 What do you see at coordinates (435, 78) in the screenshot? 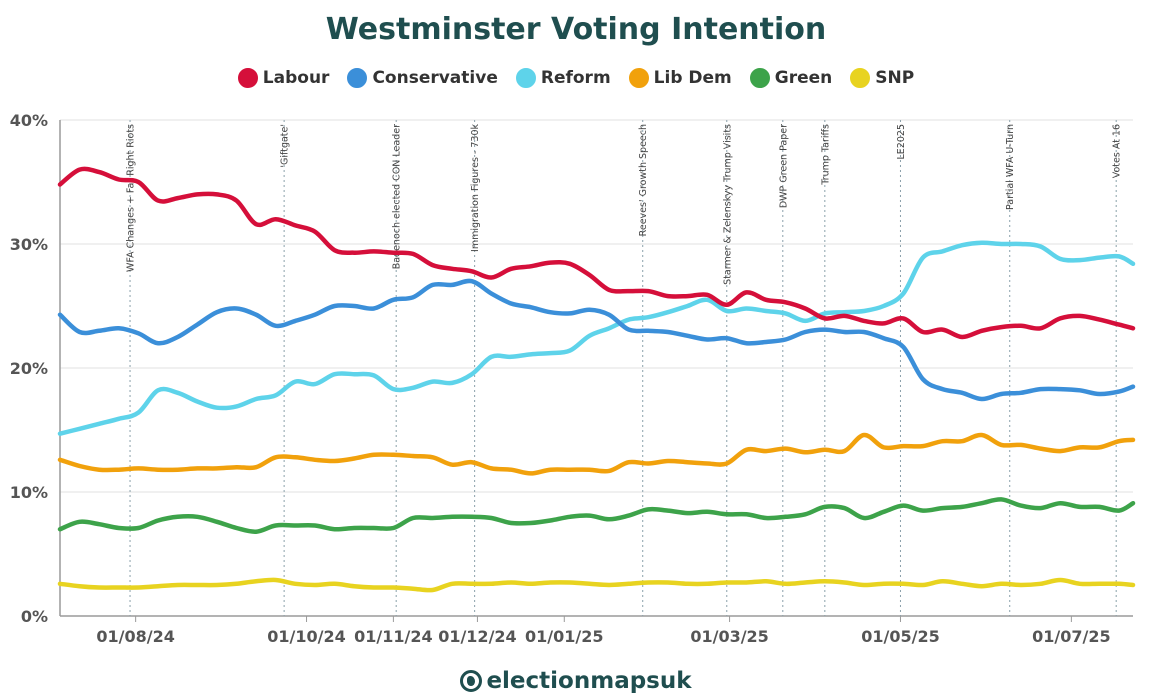
I see `legend-label: Conservative` at bounding box center [435, 78].